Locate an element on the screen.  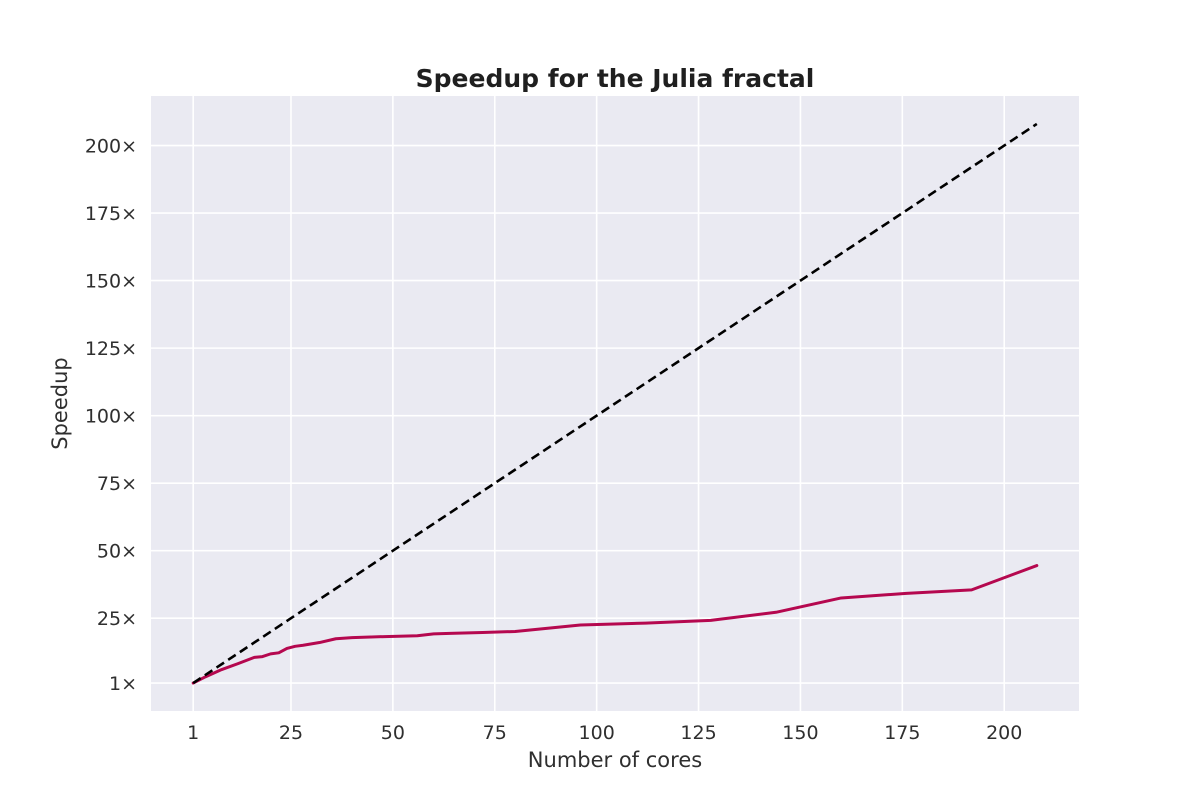
x-tick-label: 125 is located at coordinates (698, 733).